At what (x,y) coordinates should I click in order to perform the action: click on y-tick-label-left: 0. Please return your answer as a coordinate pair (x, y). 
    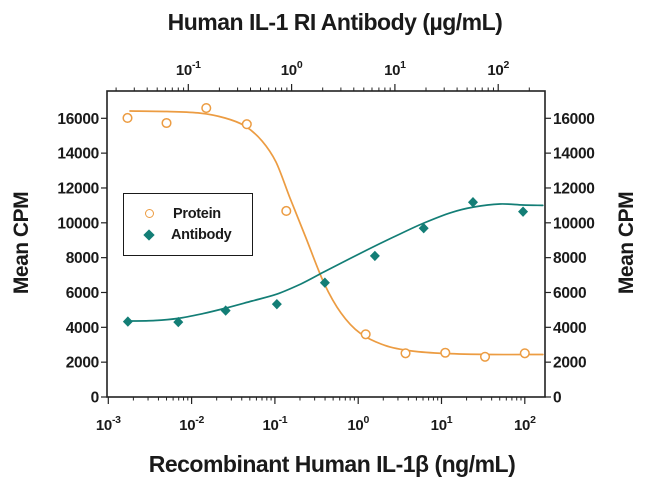
    Looking at the image, I should click on (95, 398).